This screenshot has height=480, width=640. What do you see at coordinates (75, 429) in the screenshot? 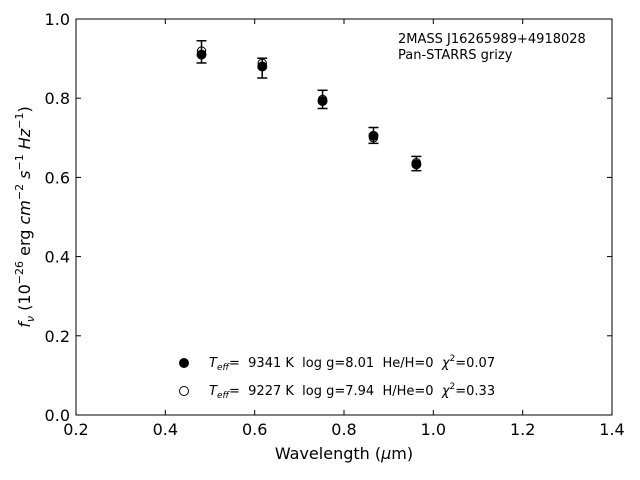
I see `x-tick-label: 0.2` at bounding box center [75, 429].